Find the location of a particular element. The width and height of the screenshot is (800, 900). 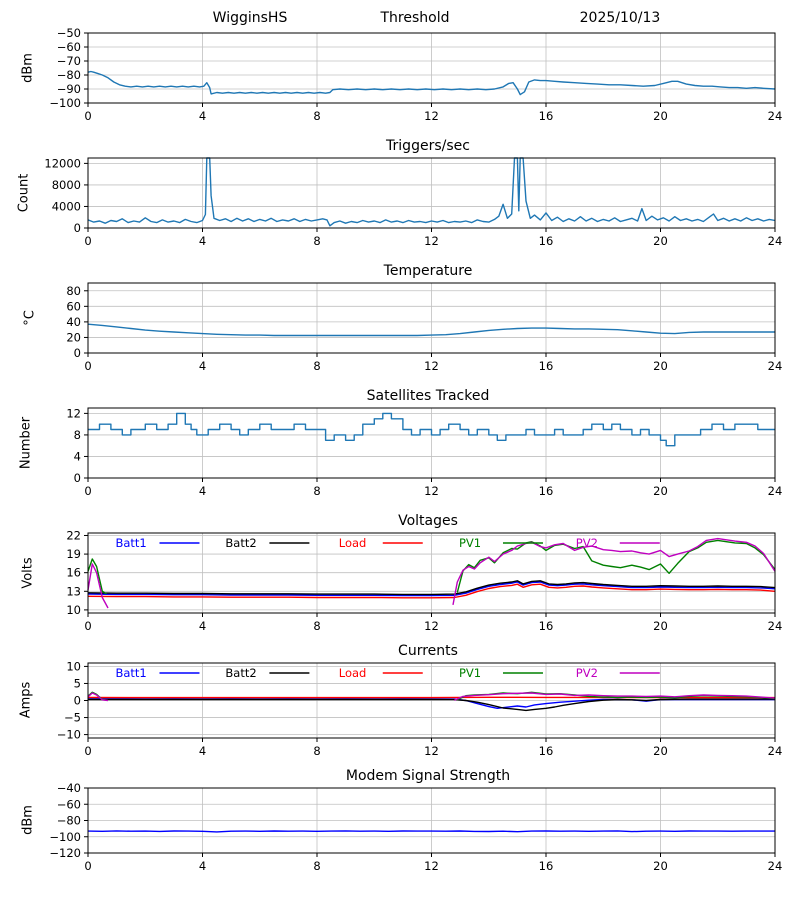

svg-text: 4000 is located at coordinates (66, 206).